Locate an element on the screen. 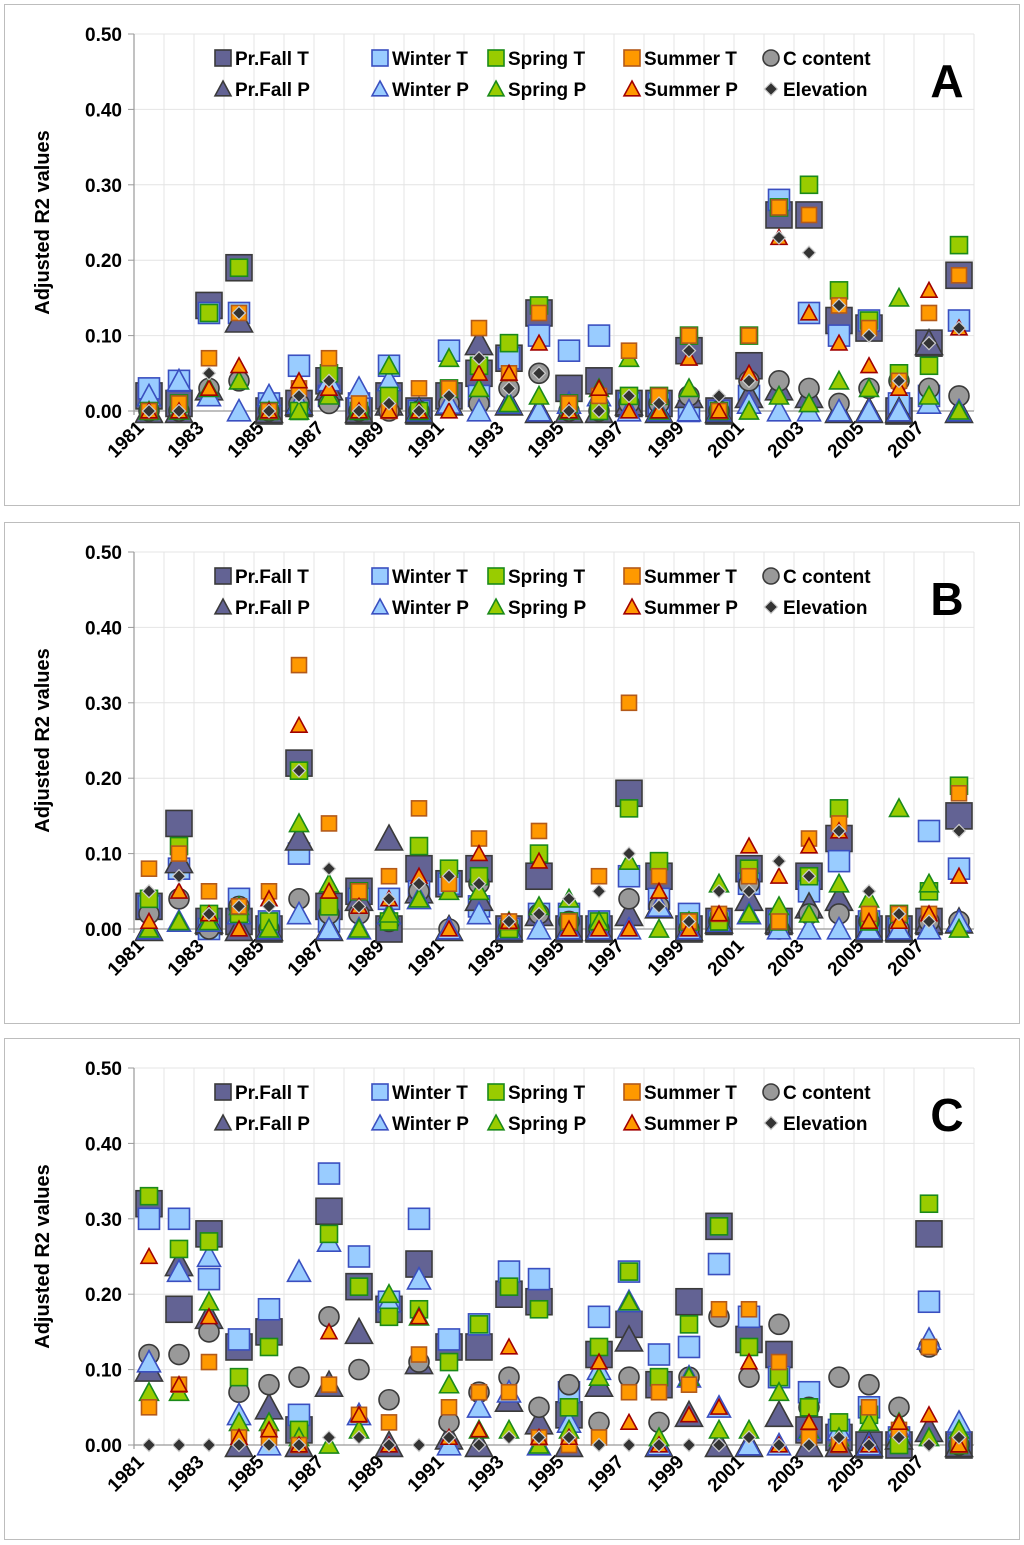  x-tick-label: 1995 is located at coordinates (546, 1473).